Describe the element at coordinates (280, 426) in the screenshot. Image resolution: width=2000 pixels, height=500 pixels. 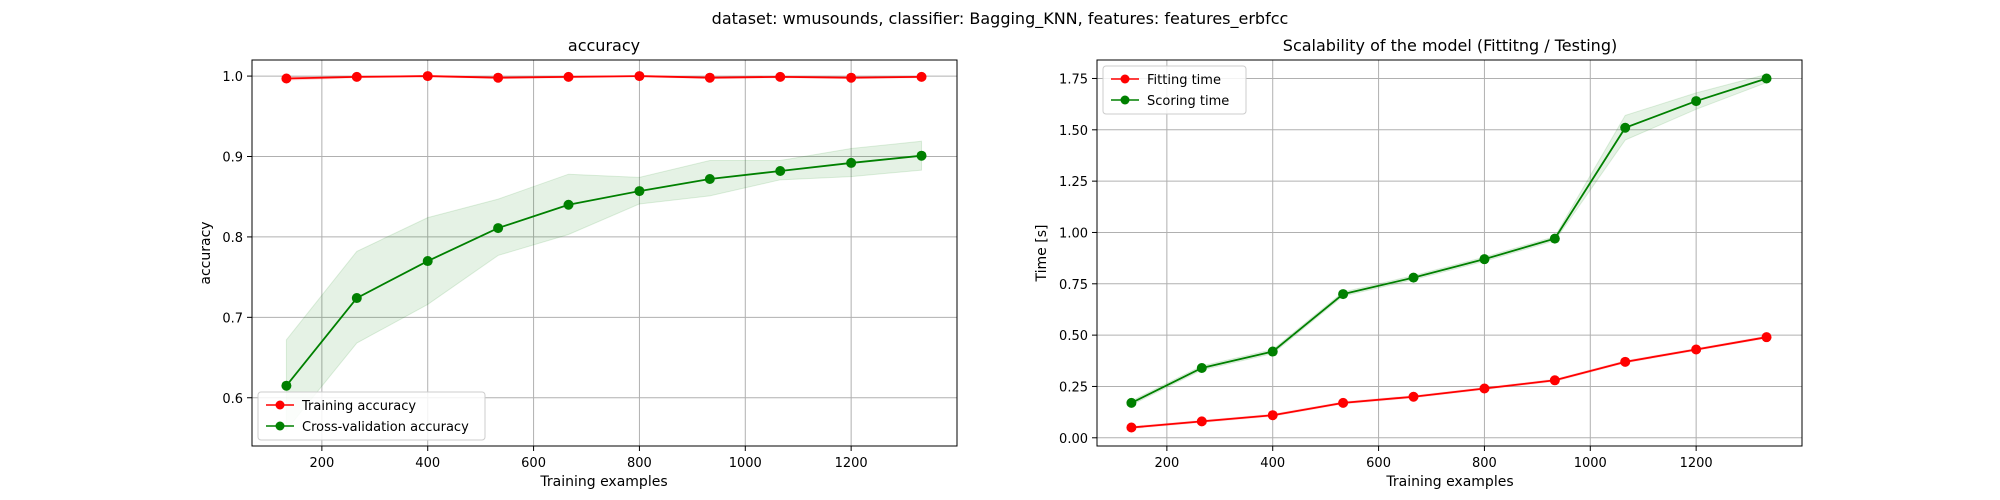
I see `legend-marker-cross-validation-accuracy` at that location.